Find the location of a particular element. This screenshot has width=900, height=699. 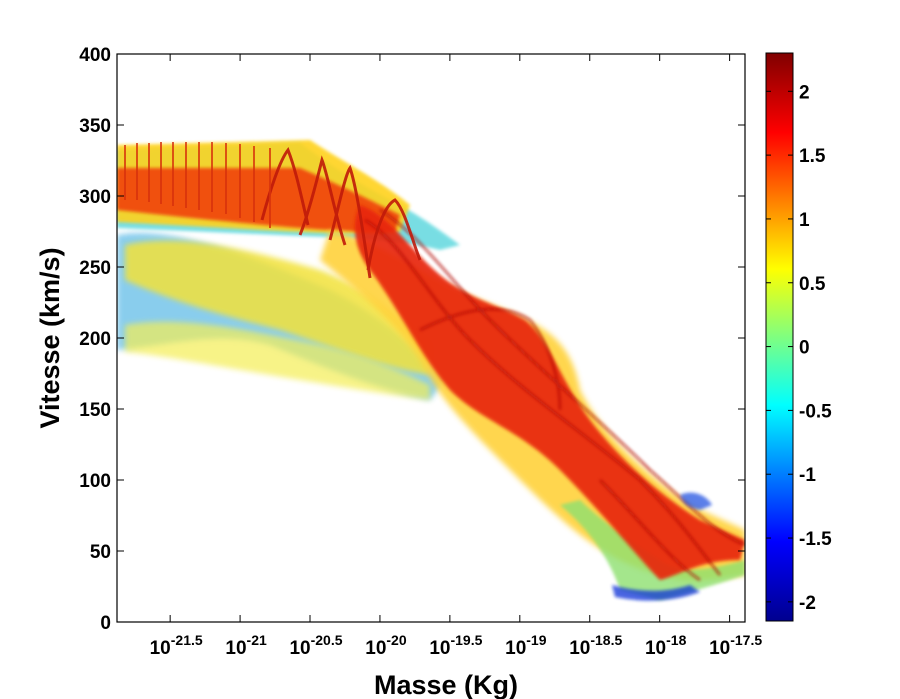

x-tick-label: 10-19.5 is located at coordinates (455, 645).